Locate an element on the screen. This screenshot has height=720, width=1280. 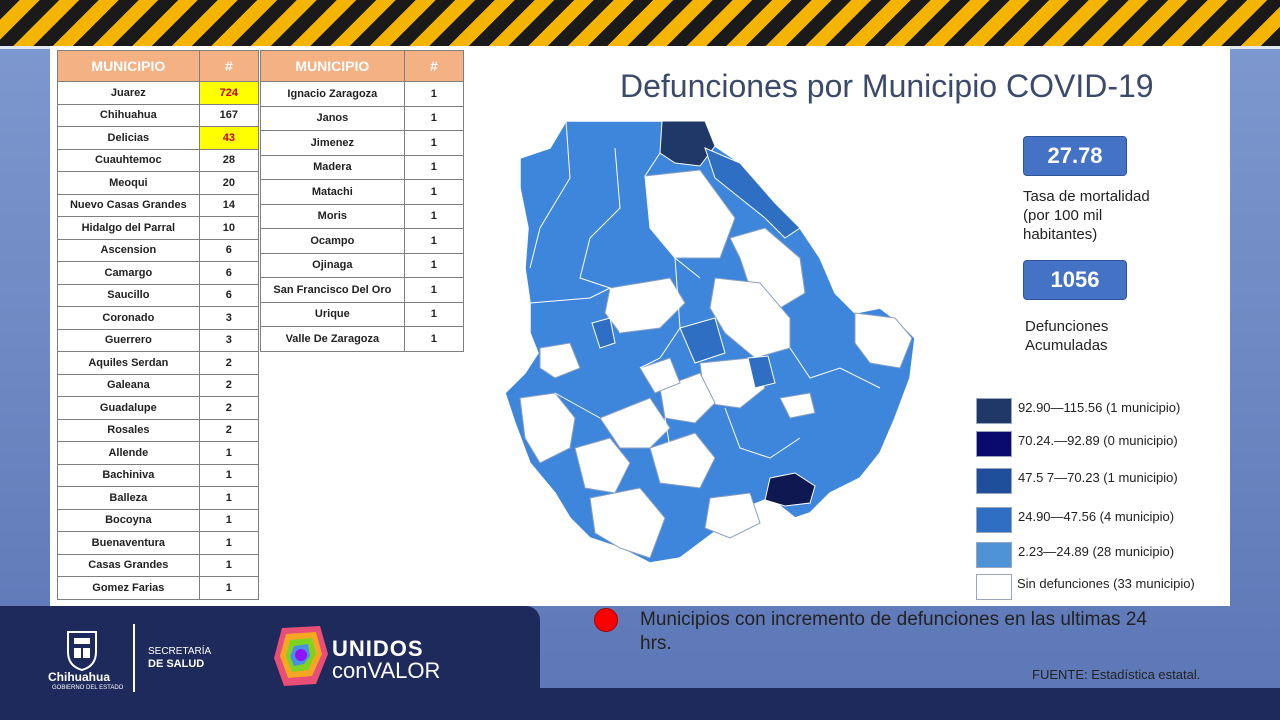
region-parral is located at coordinates (790, 489).